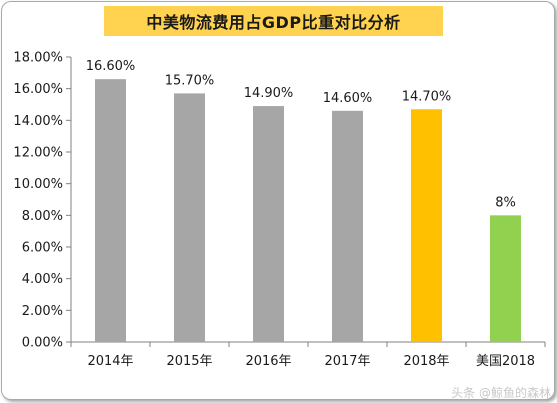 Image resolution: width=557 pixels, height=403 pixels. What do you see at coordinates (110, 361) in the screenshot?
I see `x-tick-label: 2014年` at bounding box center [110, 361].